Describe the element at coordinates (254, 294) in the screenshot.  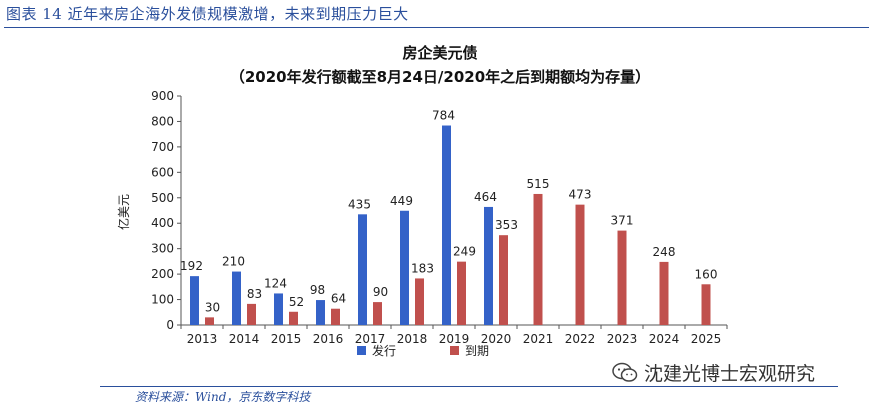
I see `data-label: 83` at that location.